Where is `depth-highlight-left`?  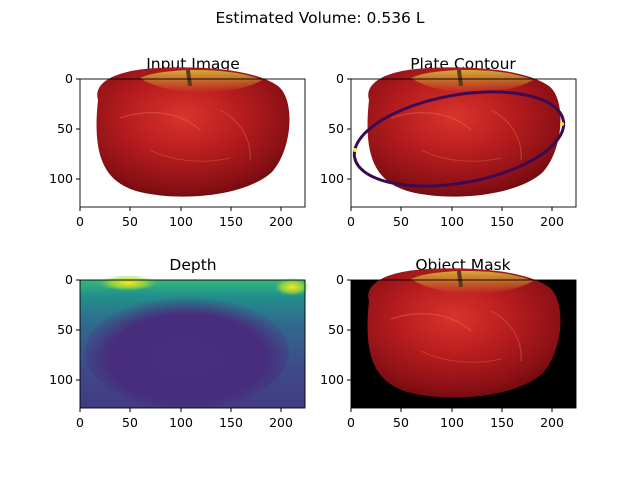
depth-highlight-left is located at coordinates (128, 283).